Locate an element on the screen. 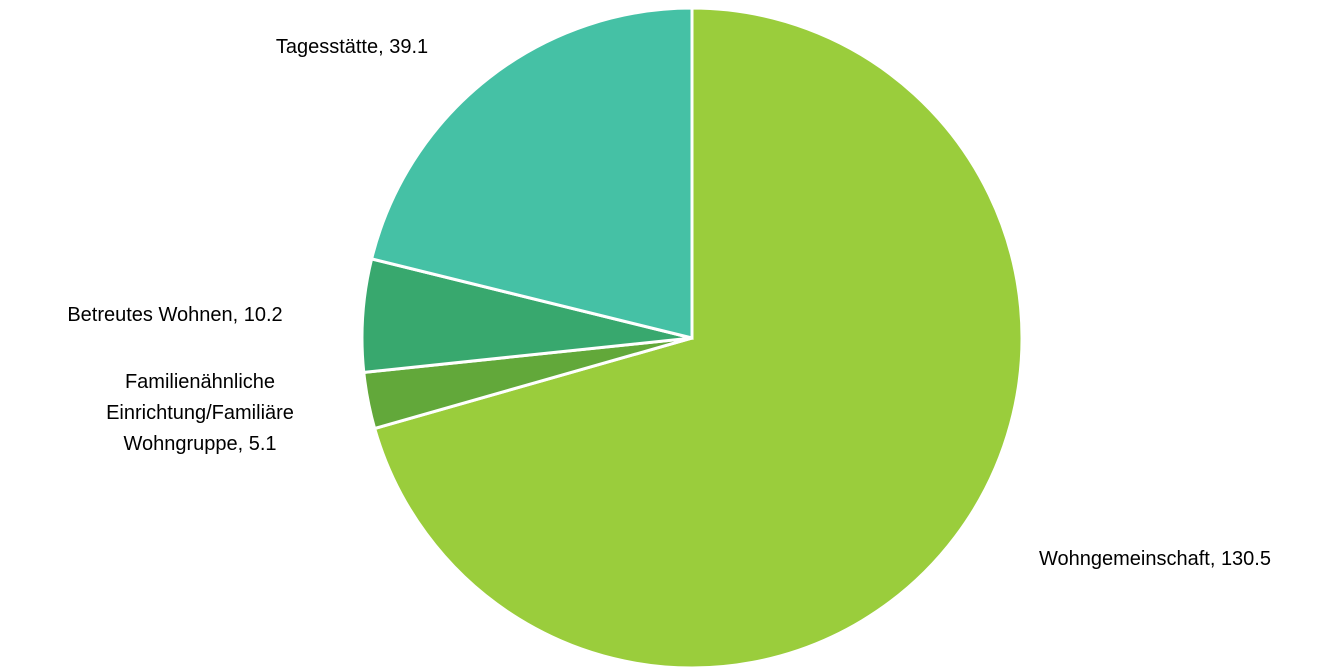 The image size is (1331, 667). data-label: Tagesstätte, 39.1 is located at coordinates (352, 47).